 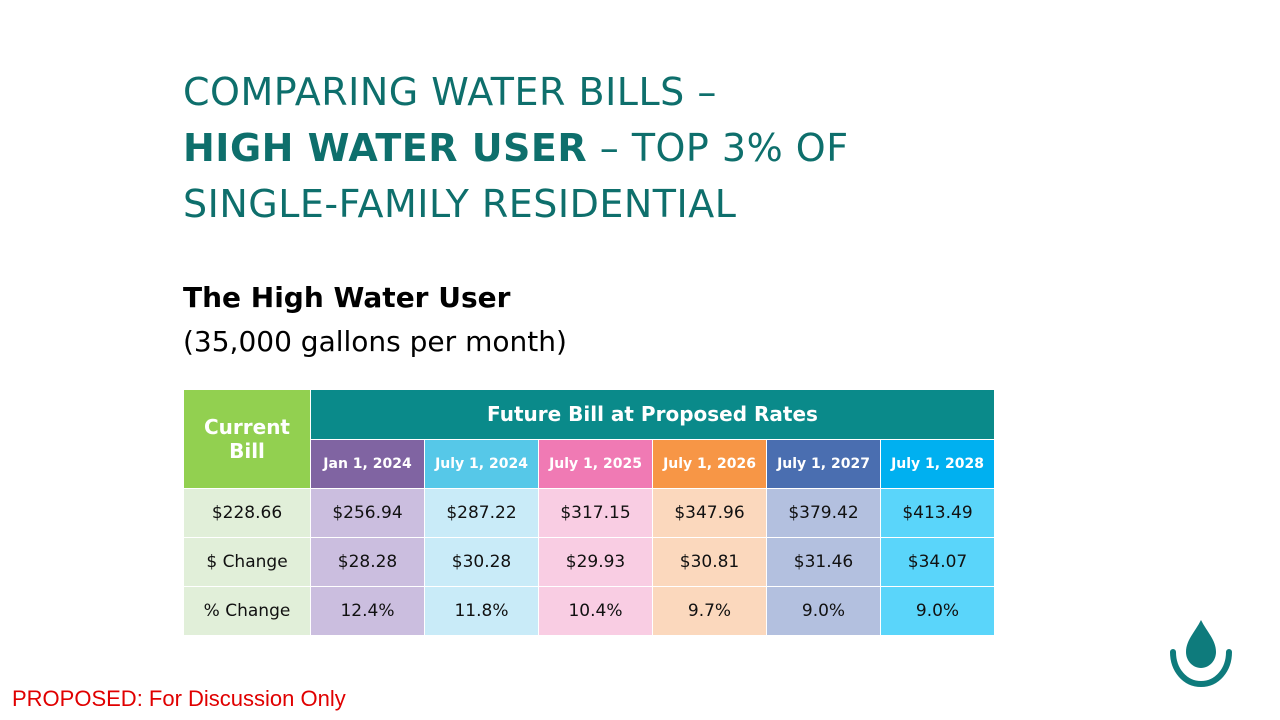 What do you see at coordinates (367, 611) in the screenshot?
I see `table-cell: 12.4%` at bounding box center [367, 611].